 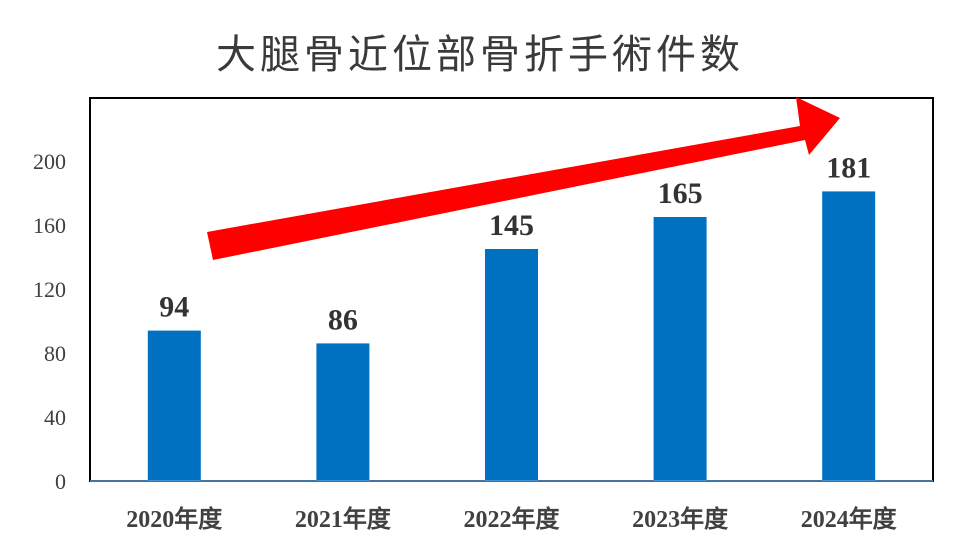 What do you see at coordinates (849, 519) in the screenshot?
I see `x-tick-label-5: 2024年度` at bounding box center [849, 519].